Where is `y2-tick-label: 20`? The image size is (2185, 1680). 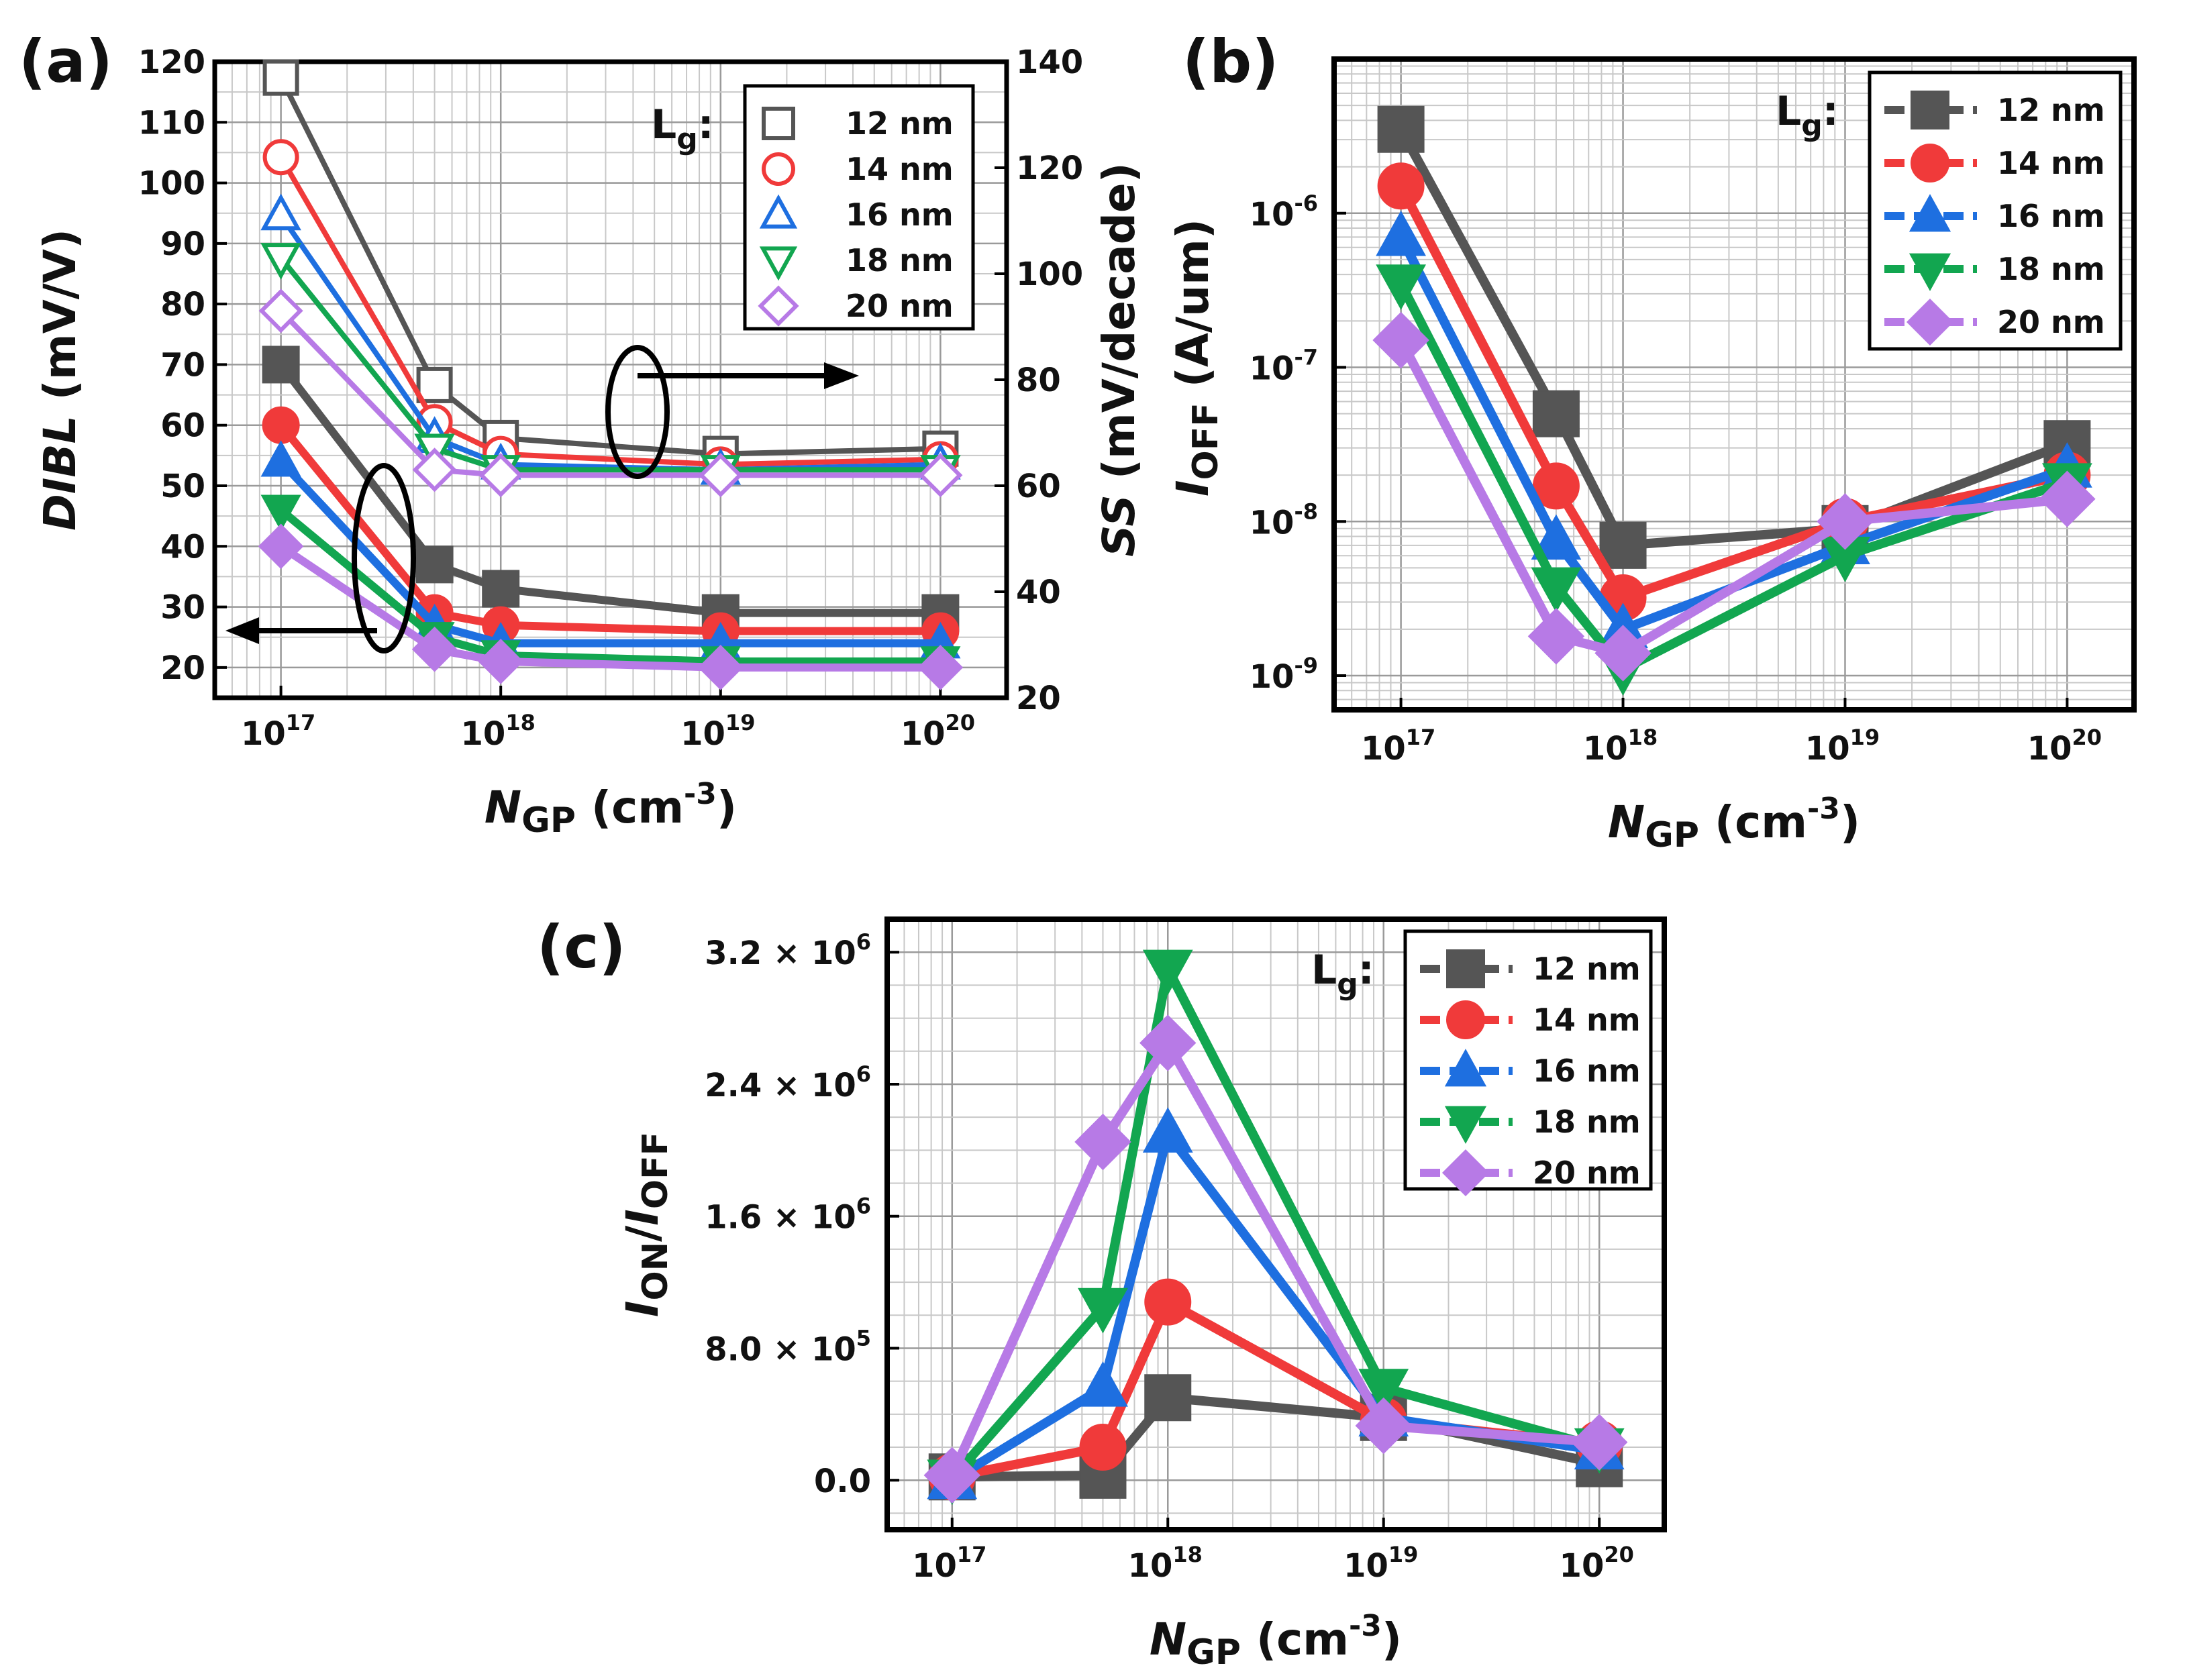
y2-tick-label: 20 is located at coordinates (1038, 698).